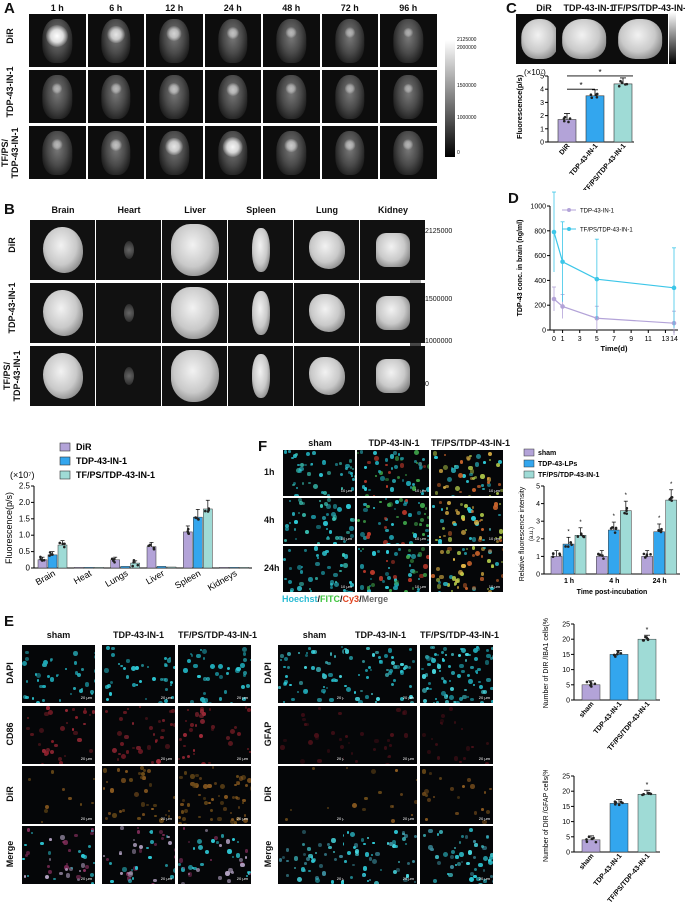 The image size is (685, 907). Describe the element at coordinates (263, 446) in the screenshot. I see `panel-label-f: F` at that location.